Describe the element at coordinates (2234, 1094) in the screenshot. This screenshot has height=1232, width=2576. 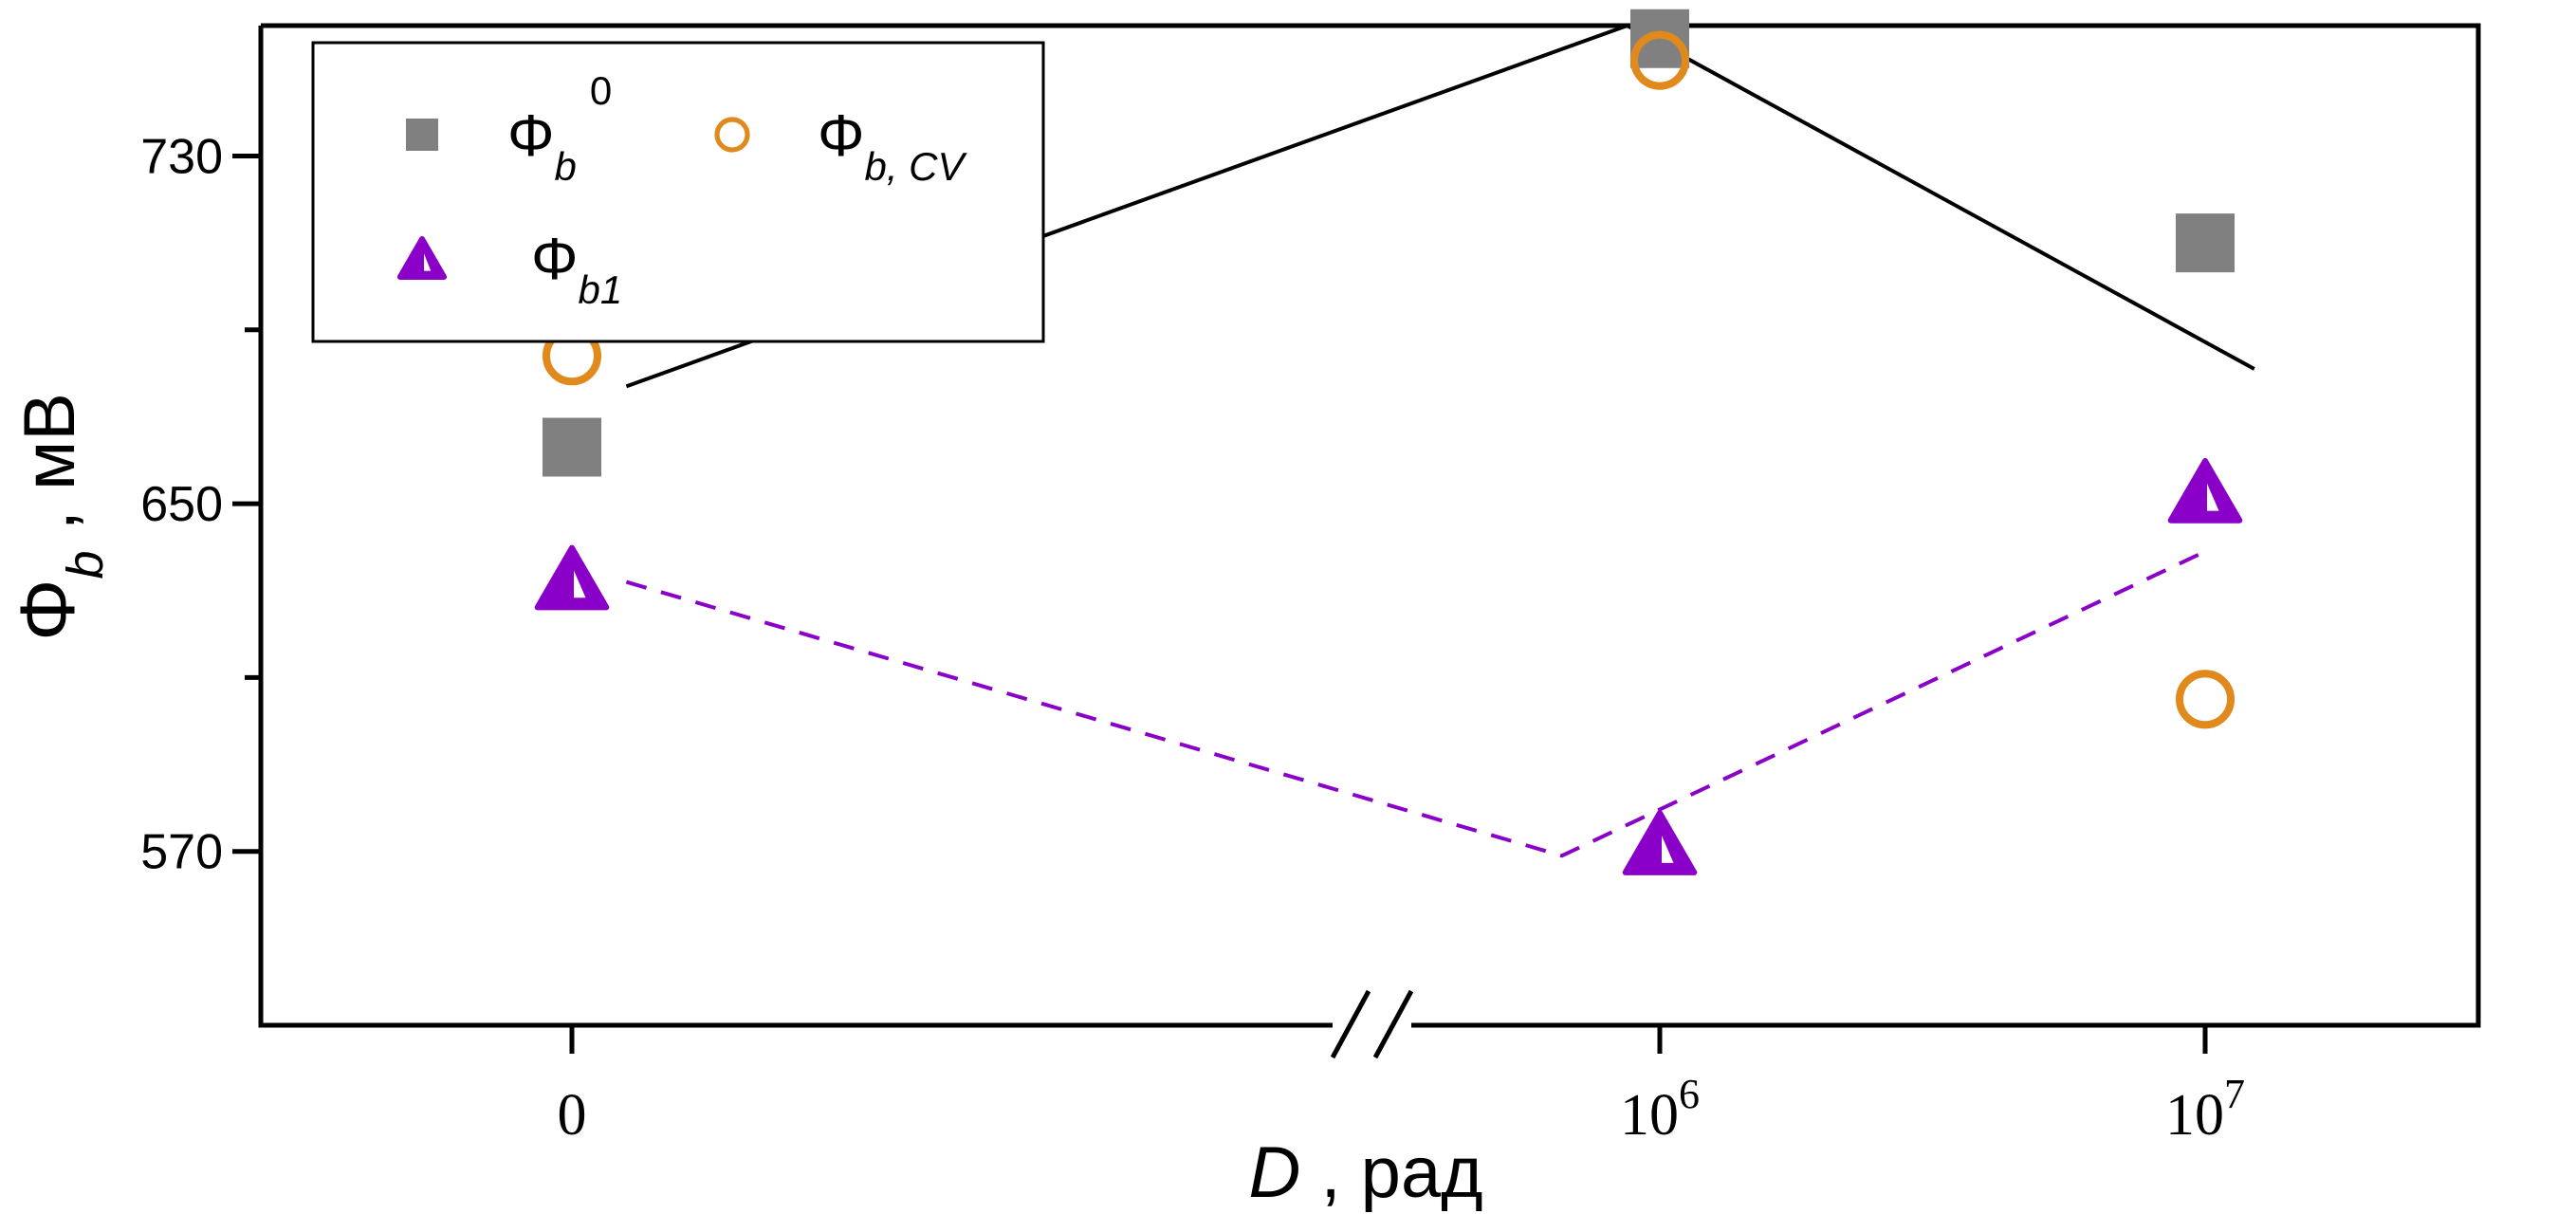
I see `x-tick-exponent: 7` at that location.